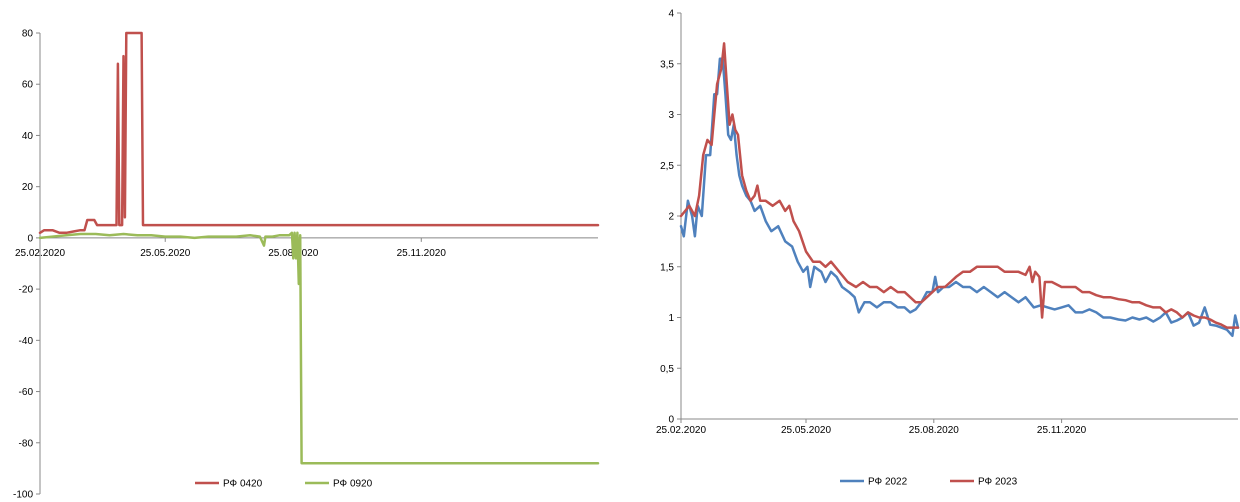 This screenshot has height=502, width=1240. Describe the element at coordinates (671, 318) in the screenshot. I see `y-tick-label: 1` at that location.